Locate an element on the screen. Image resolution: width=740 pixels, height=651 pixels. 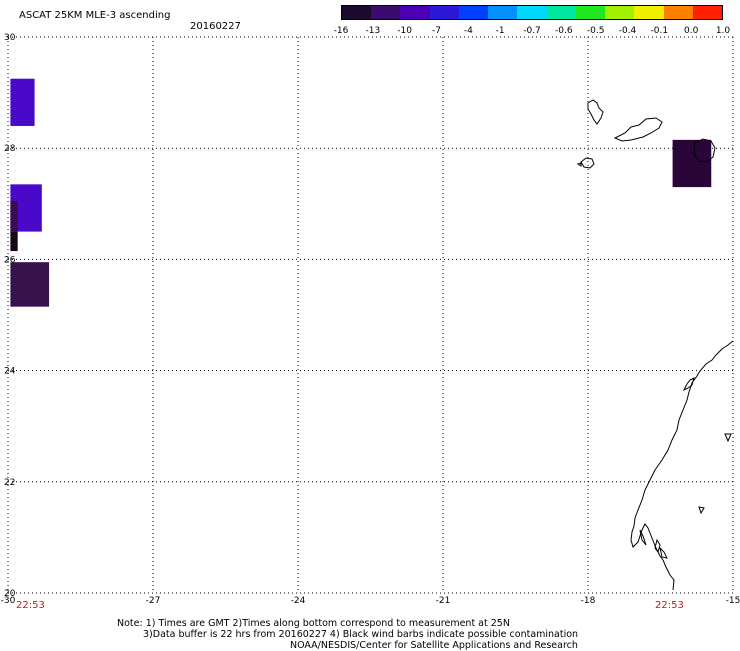
colorbar-label: -0.5 is located at coordinates (595, 31).